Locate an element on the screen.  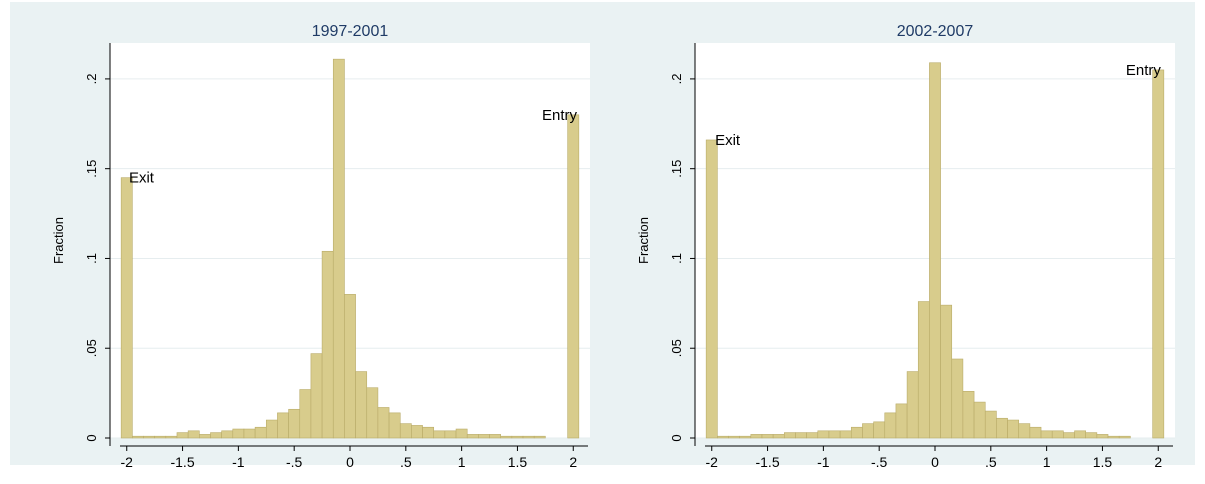
x-tick-label: 1.5 is located at coordinates (518, 462).